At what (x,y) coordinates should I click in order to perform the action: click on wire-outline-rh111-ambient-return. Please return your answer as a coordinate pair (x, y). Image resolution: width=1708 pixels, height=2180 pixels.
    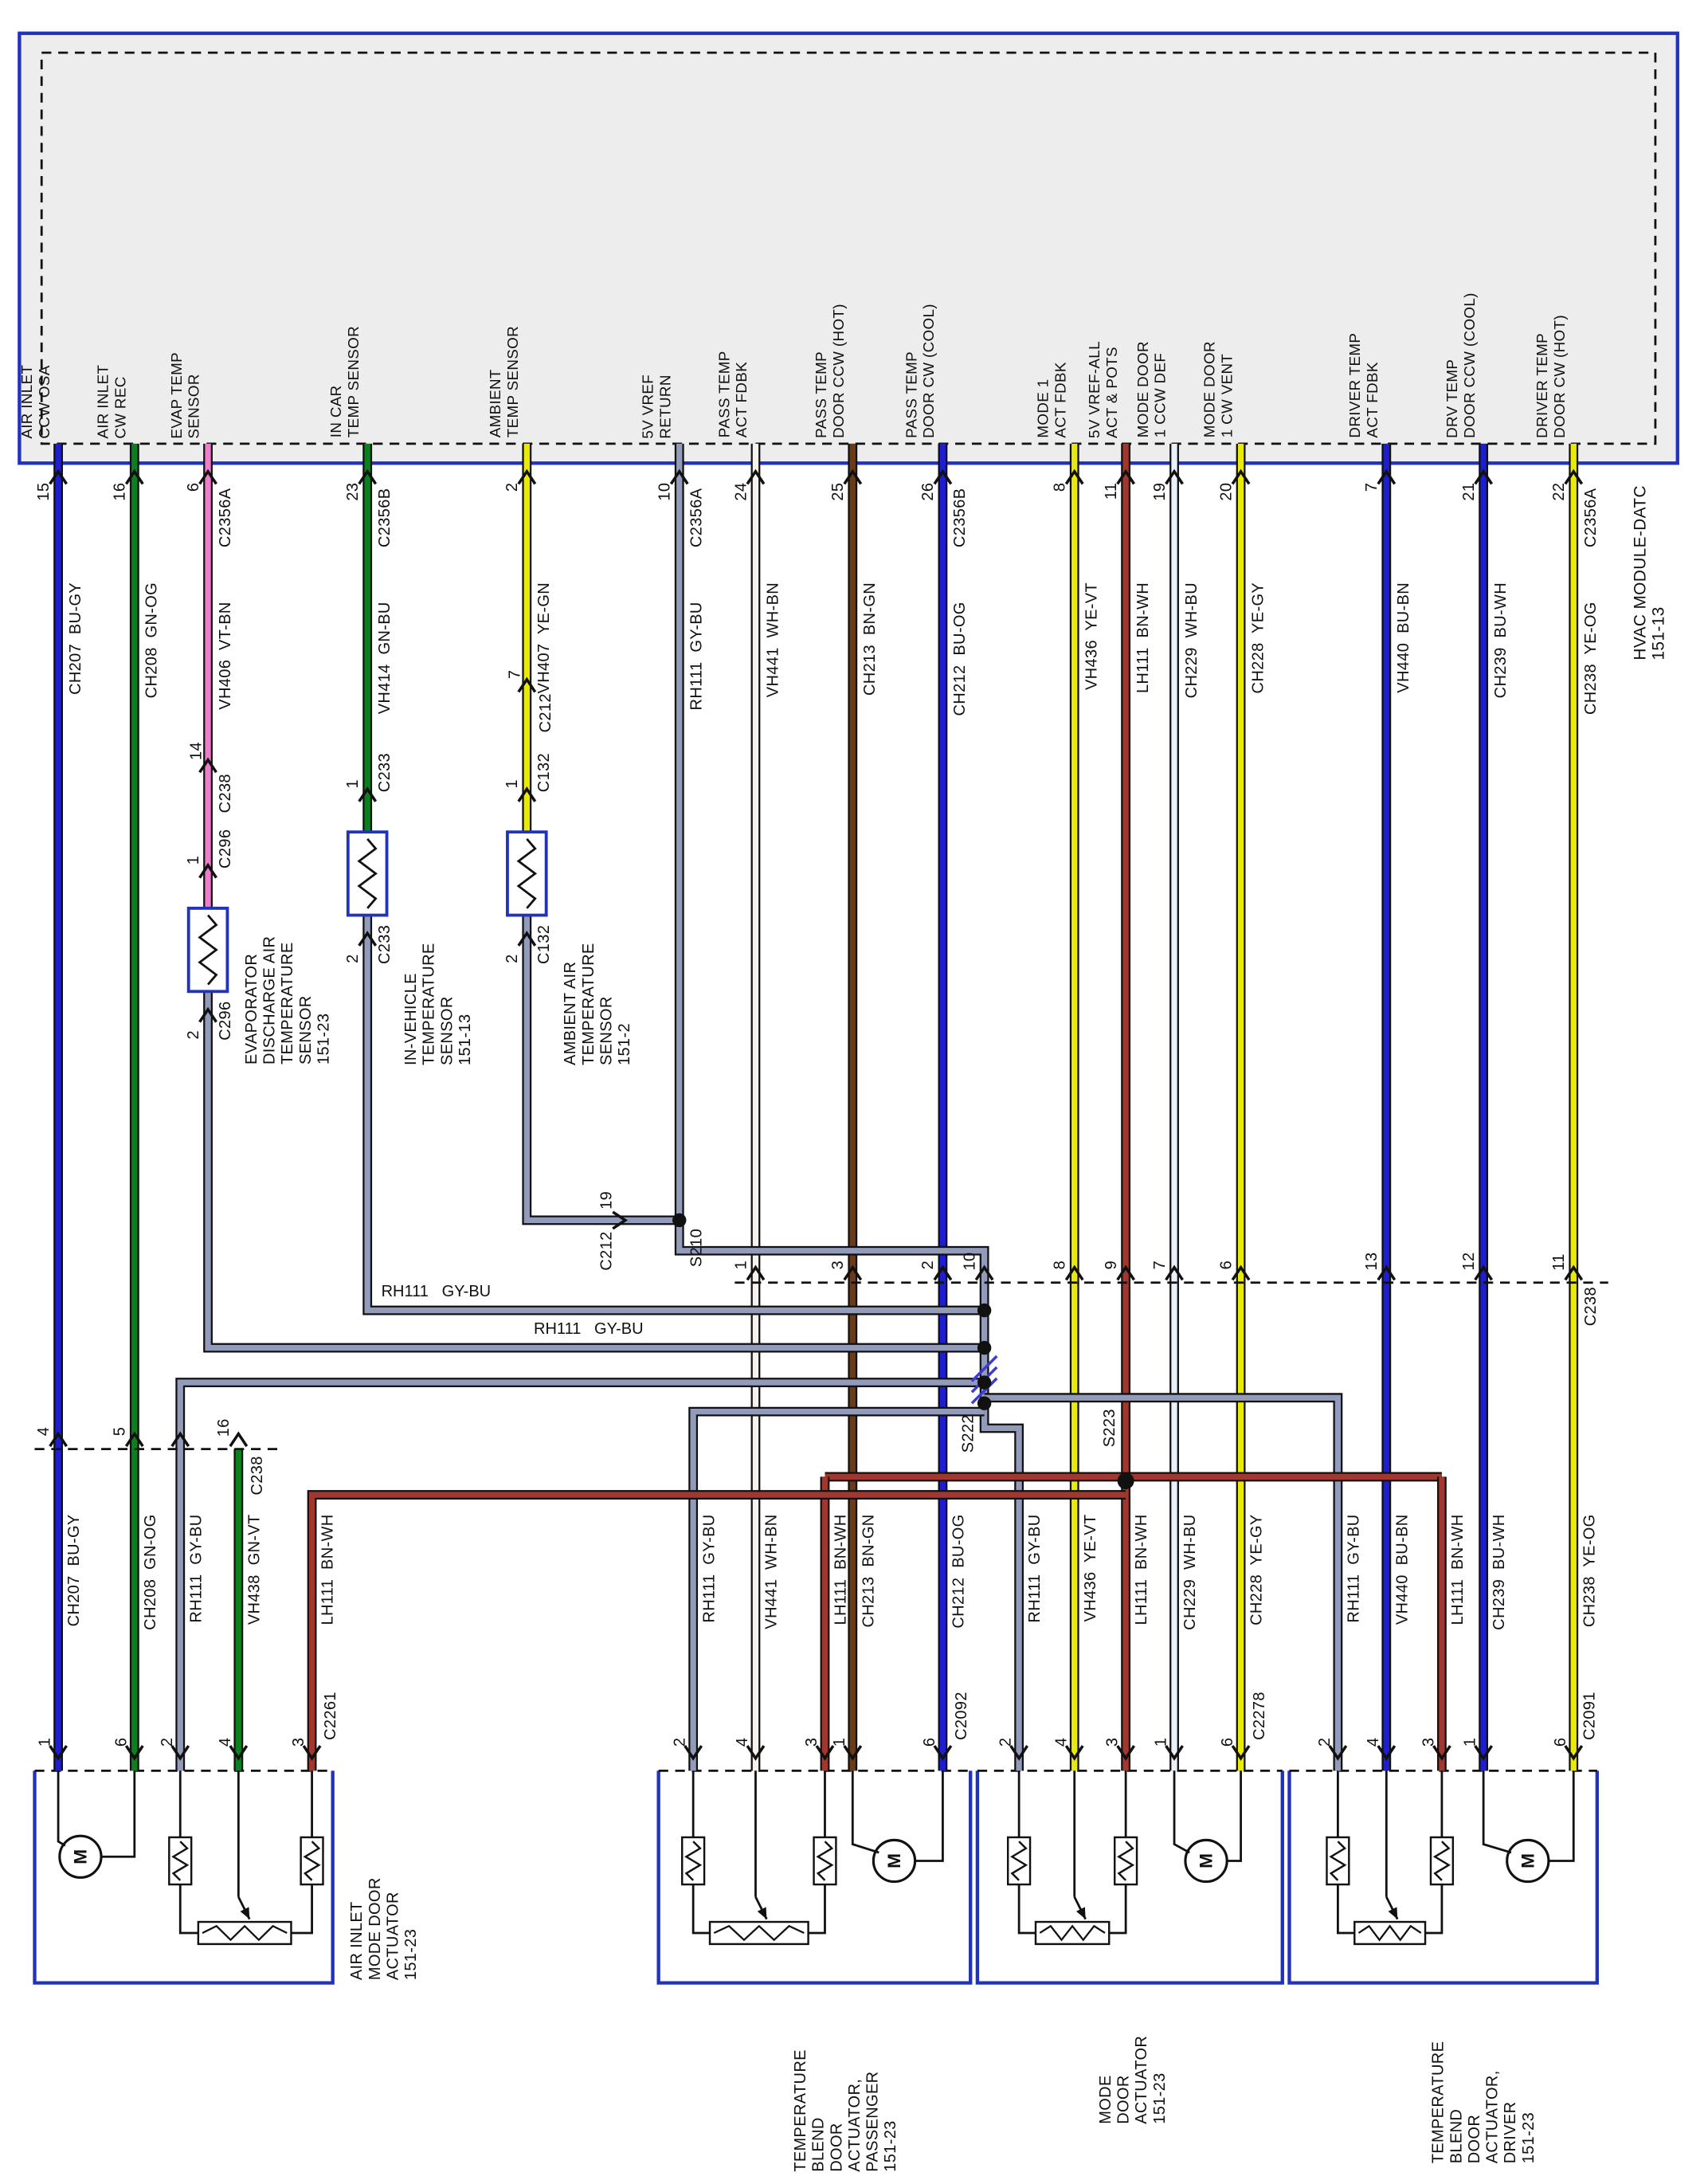
    Looking at the image, I should click on (601, 1070).